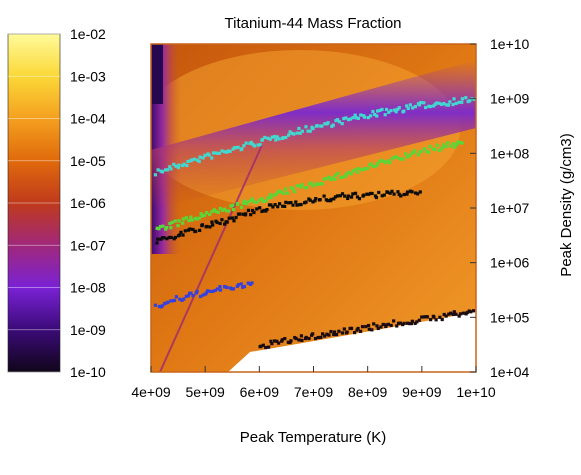 The height and width of the screenshot is (475, 581). What do you see at coordinates (510, 263) in the screenshot?
I see `y-tick-label: 1e+06` at bounding box center [510, 263].